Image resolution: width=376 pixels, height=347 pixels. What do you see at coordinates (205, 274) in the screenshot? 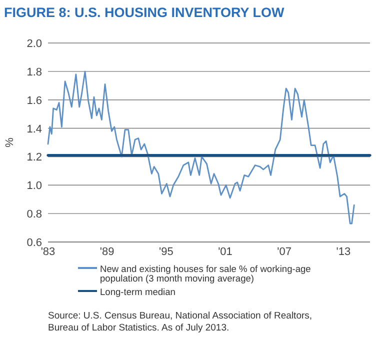
I see `legend-label: New and existing houses for sale % of working-age population (3 month moving average)` at bounding box center [205, 274].